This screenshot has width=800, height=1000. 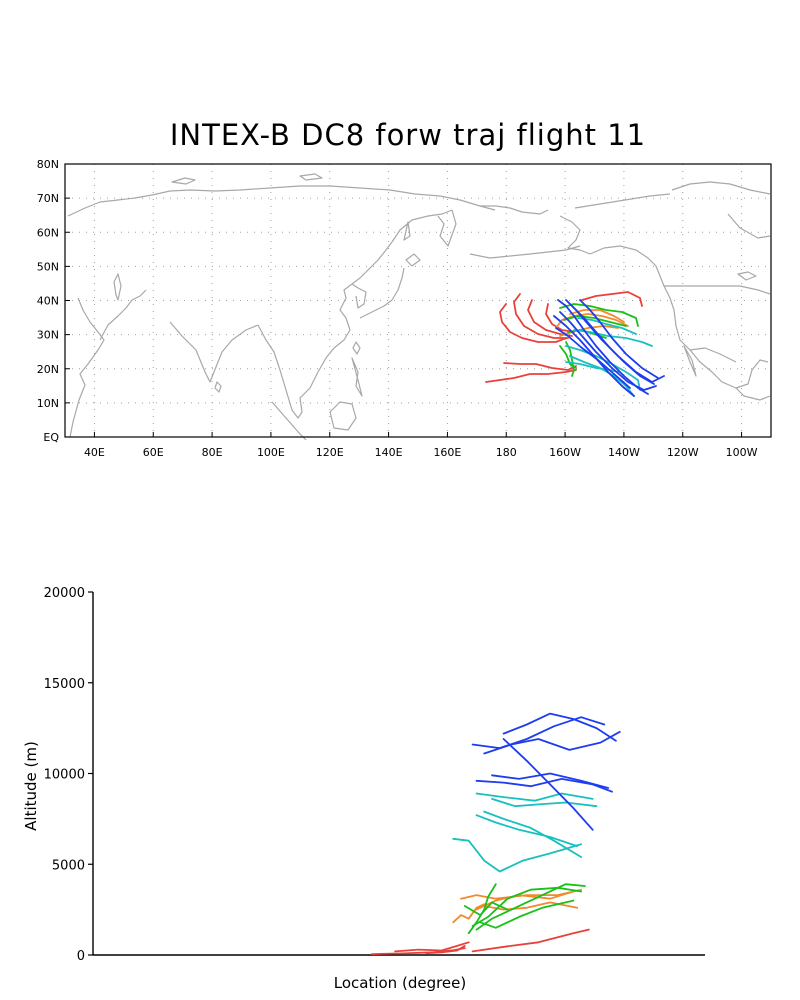 What do you see at coordinates (48, 232) in the screenshot?
I see `map-lat-label: 60N` at bounding box center [48, 232].